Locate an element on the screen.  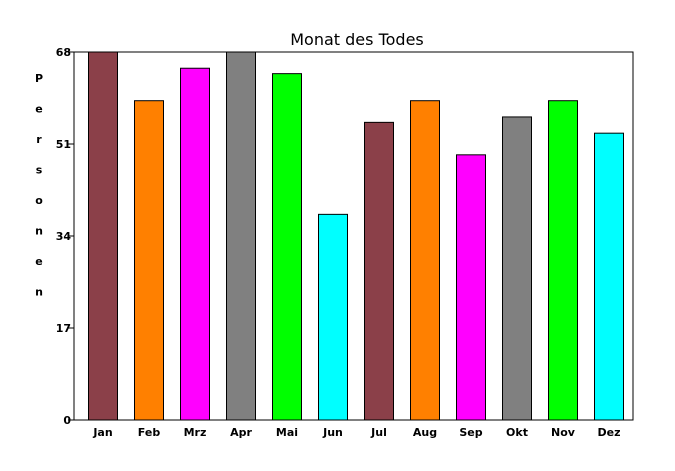
bar-mai is located at coordinates (287, 247).